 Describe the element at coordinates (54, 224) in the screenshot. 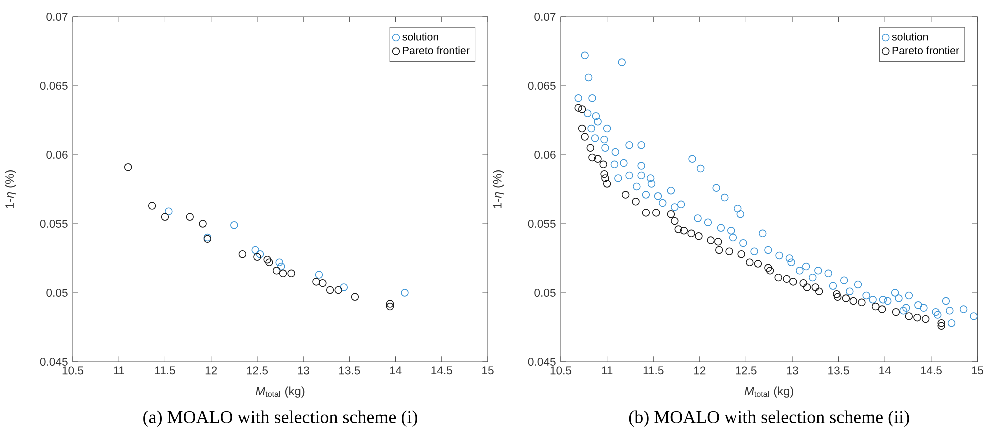

I see `y-tick-label: 0.055` at that location.